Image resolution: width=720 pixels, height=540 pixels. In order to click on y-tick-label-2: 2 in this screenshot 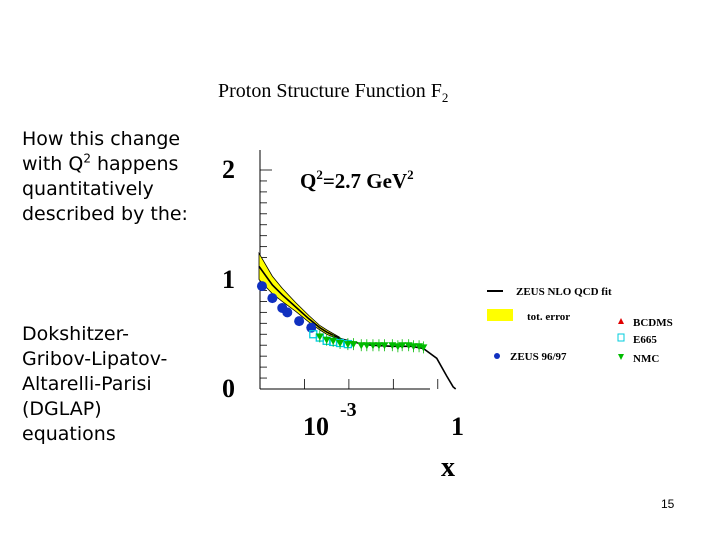, I will do `click(228, 169)`.